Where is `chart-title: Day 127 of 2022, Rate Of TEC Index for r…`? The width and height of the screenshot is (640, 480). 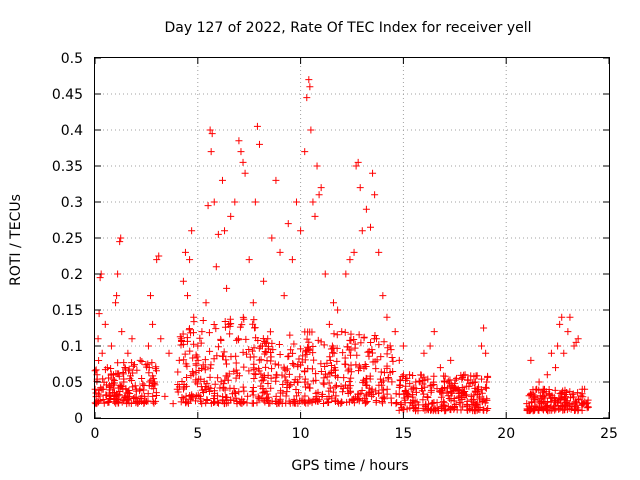
chart-title: Day 127 of 2022, Rate Of TEC Index for r… is located at coordinates (347, 28).